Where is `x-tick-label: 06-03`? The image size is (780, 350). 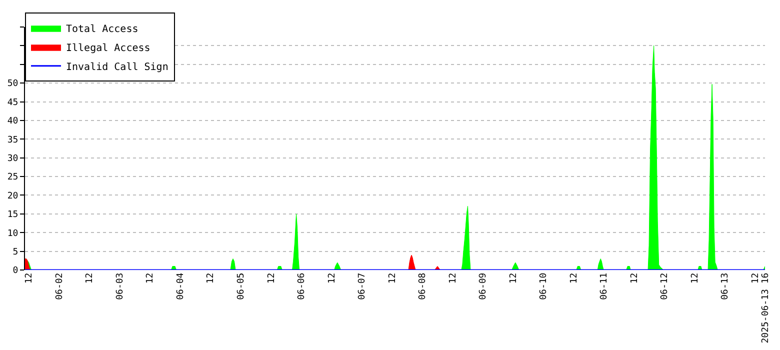 x-tick-label: 06-03 is located at coordinates (120, 286).